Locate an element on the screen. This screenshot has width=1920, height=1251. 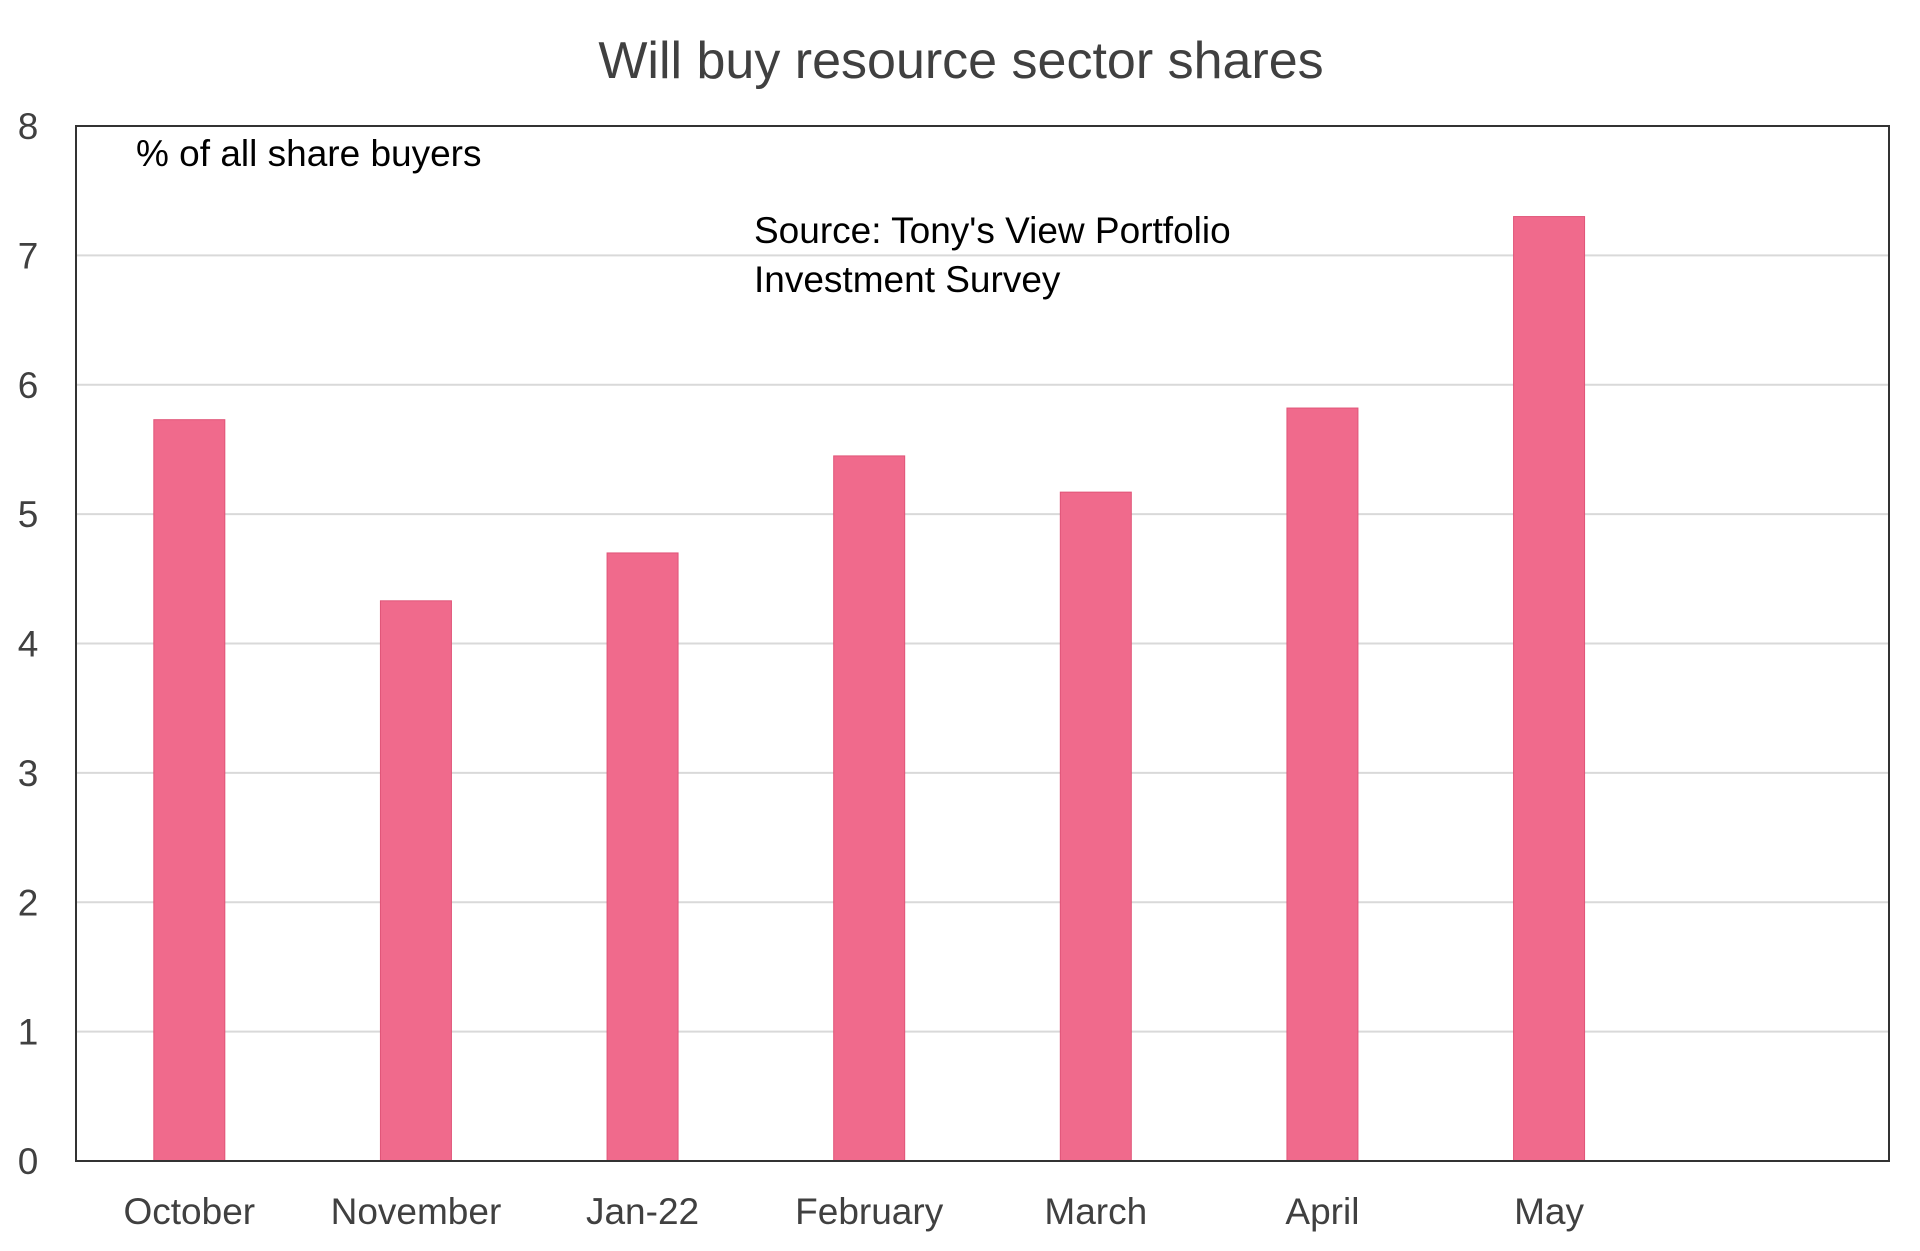
bar-may is located at coordinates (1549, 689).